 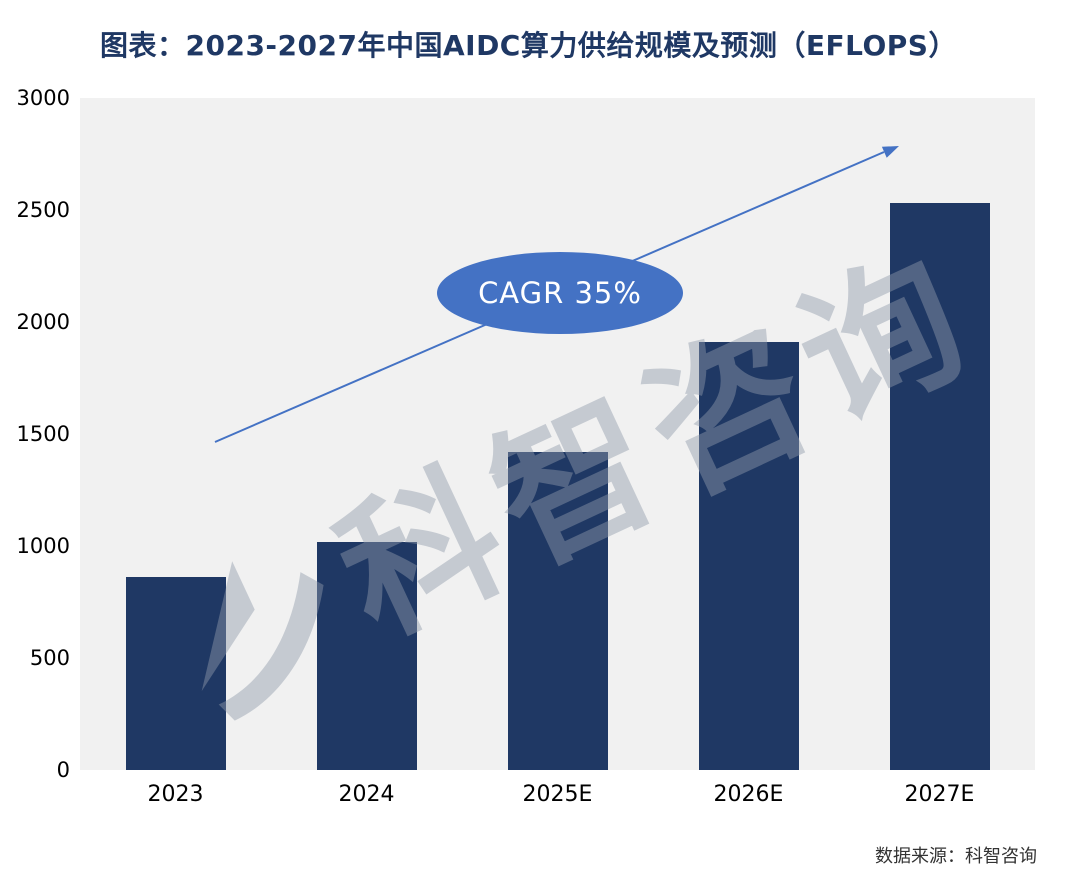 What do you see at coordinates (939, 794) in the screenshot?
I see `x-tick-label: 2027E` at bounding box center [939, 794].